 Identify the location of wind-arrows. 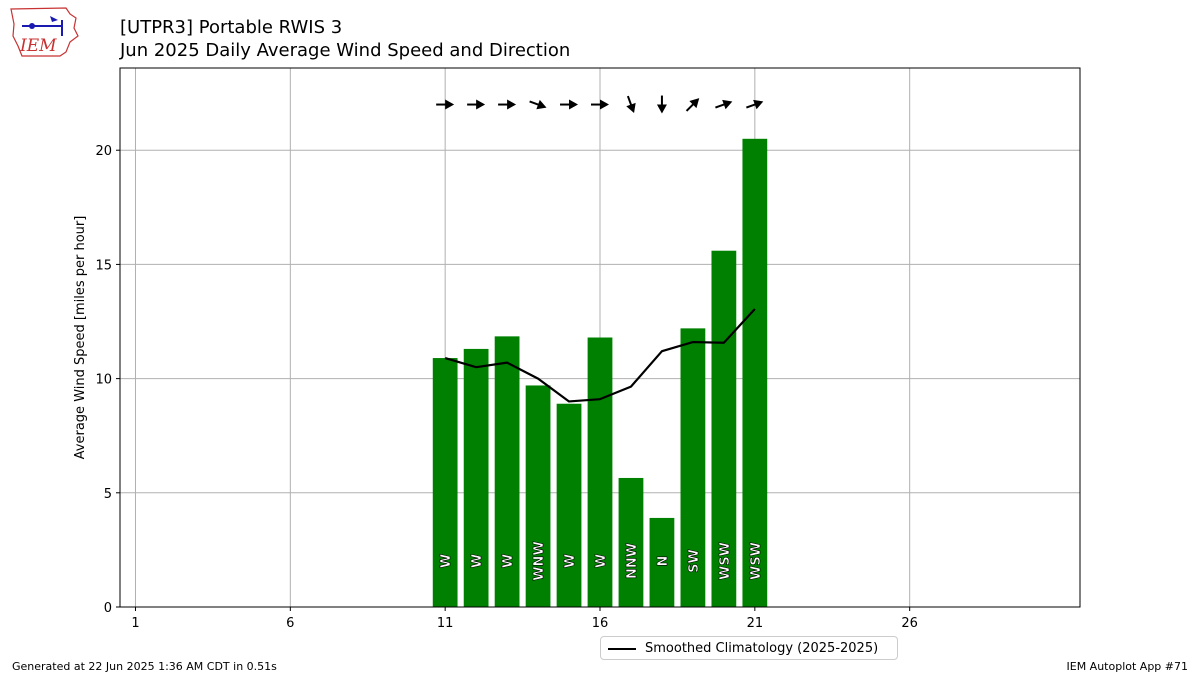
(600, 104).